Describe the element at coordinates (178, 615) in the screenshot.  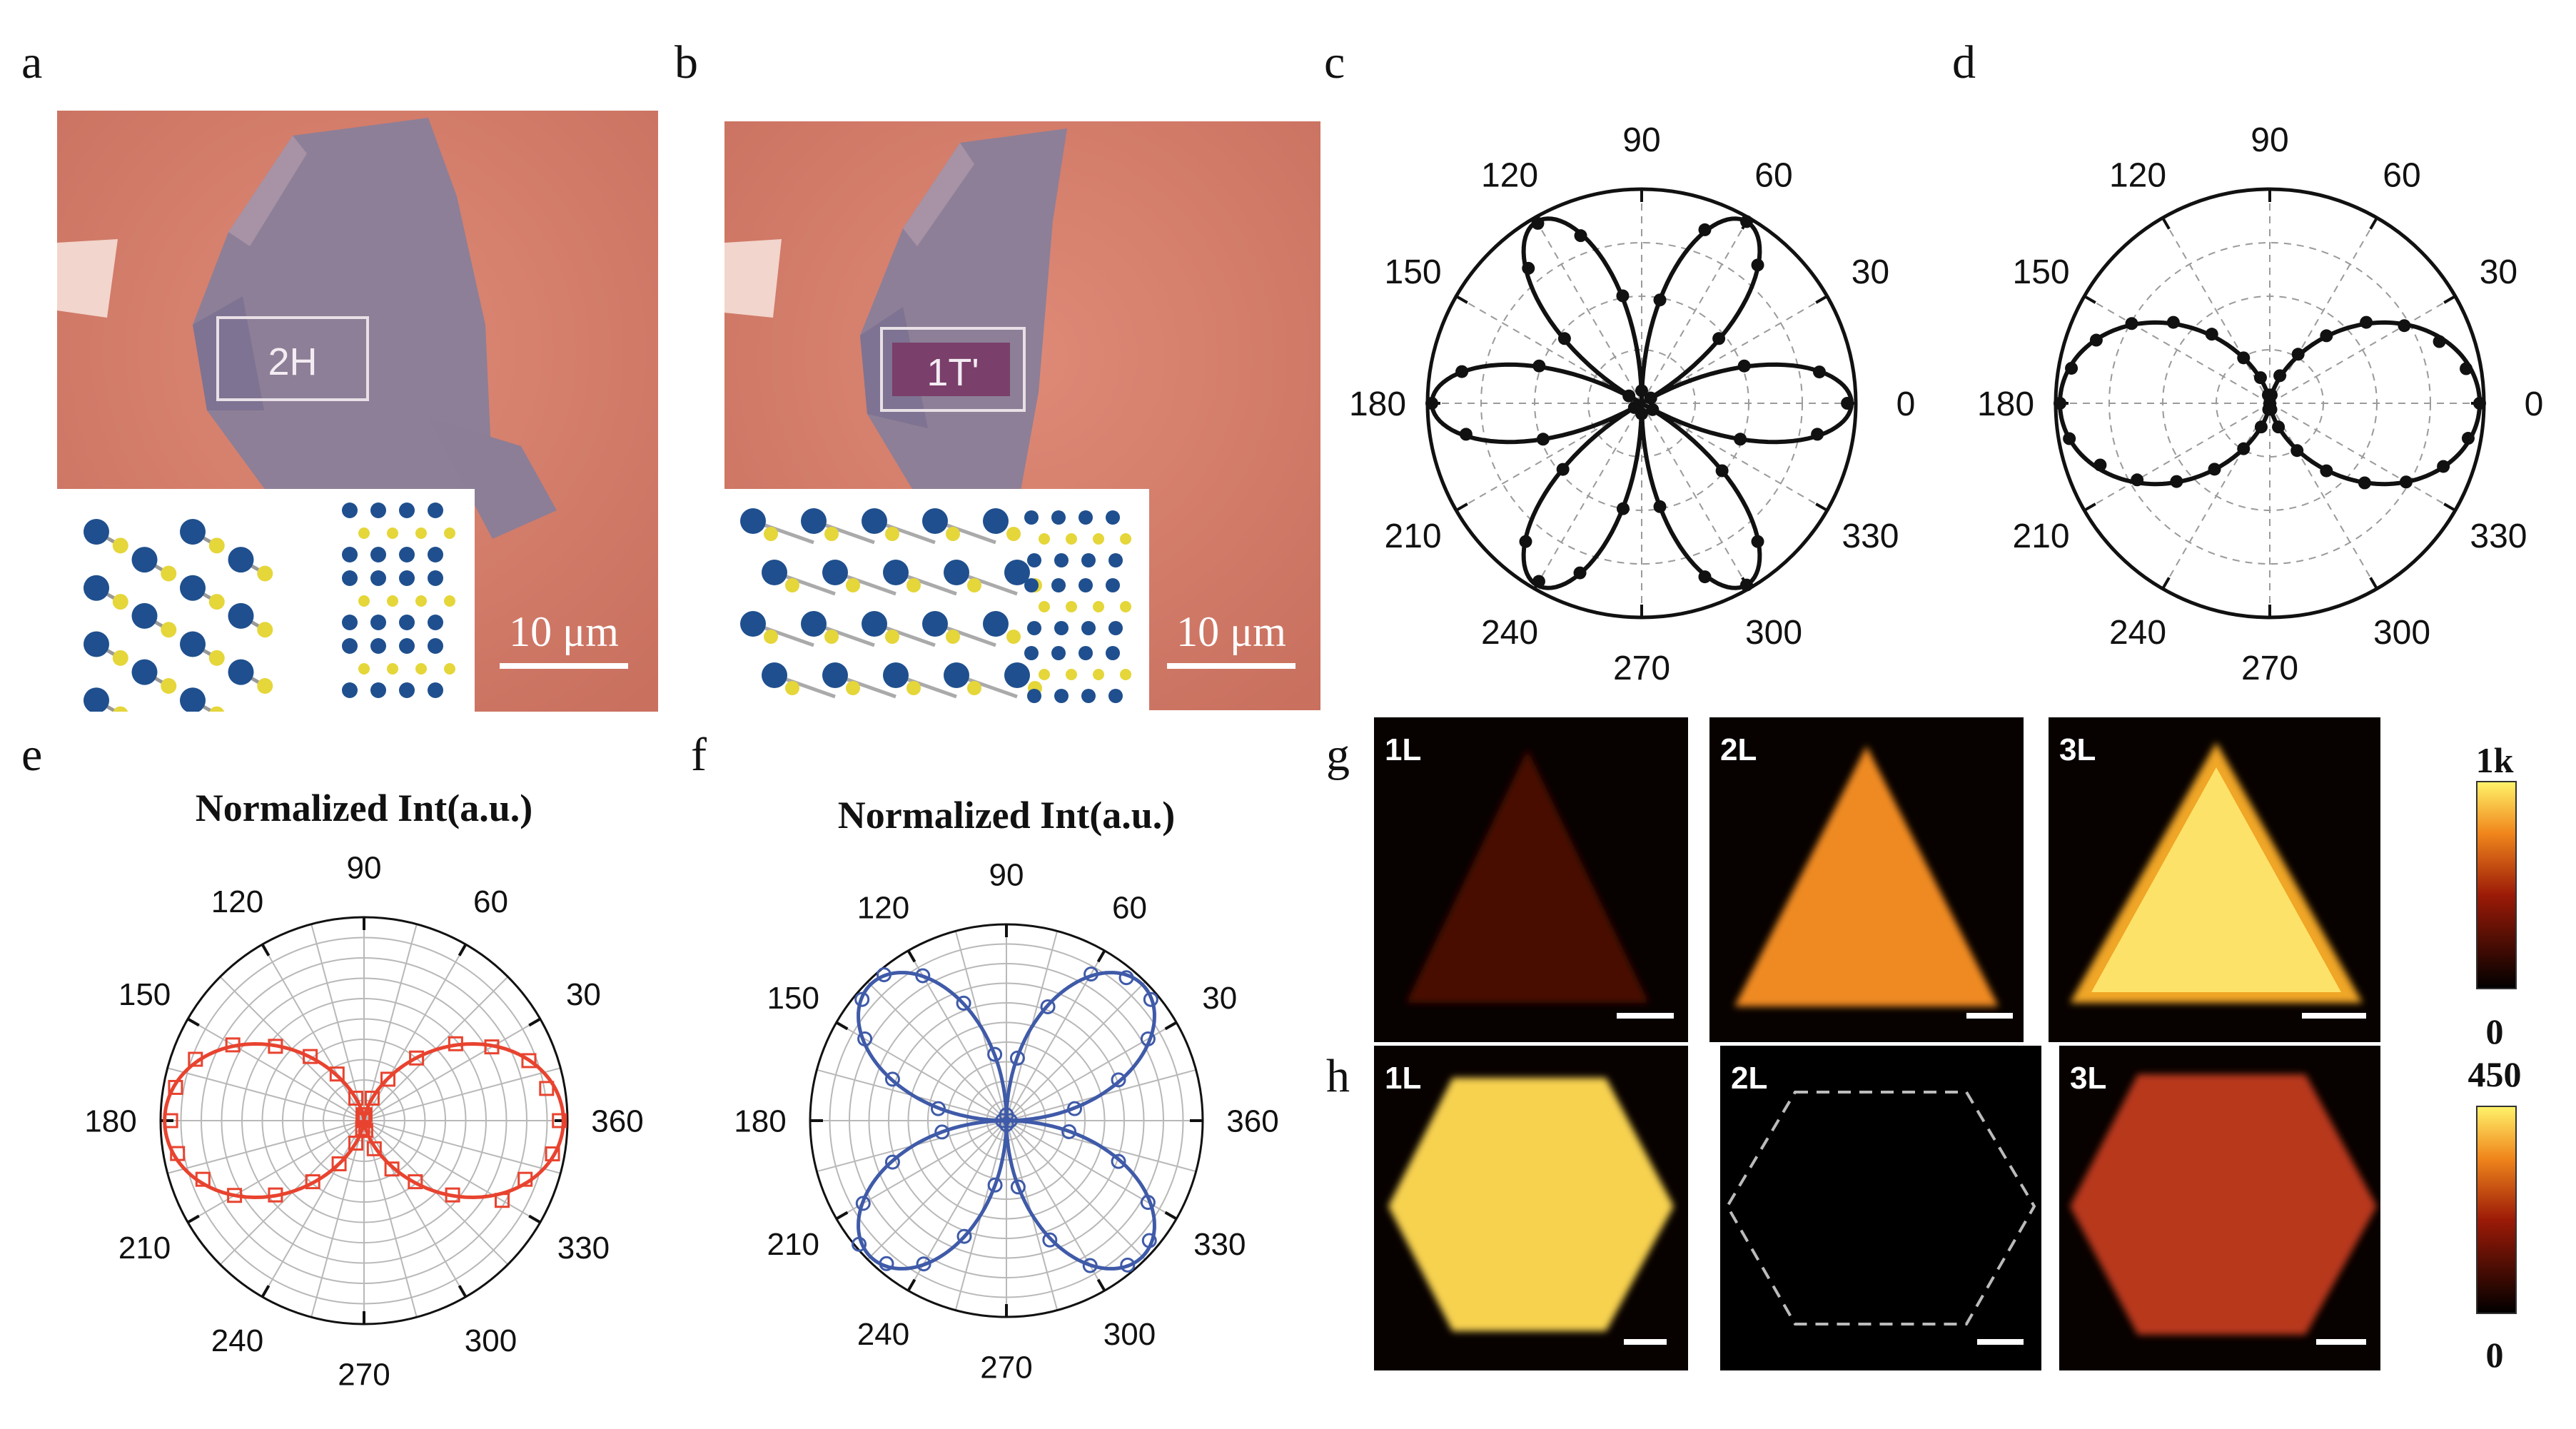
I see `hexagonal-lattice` at that location.